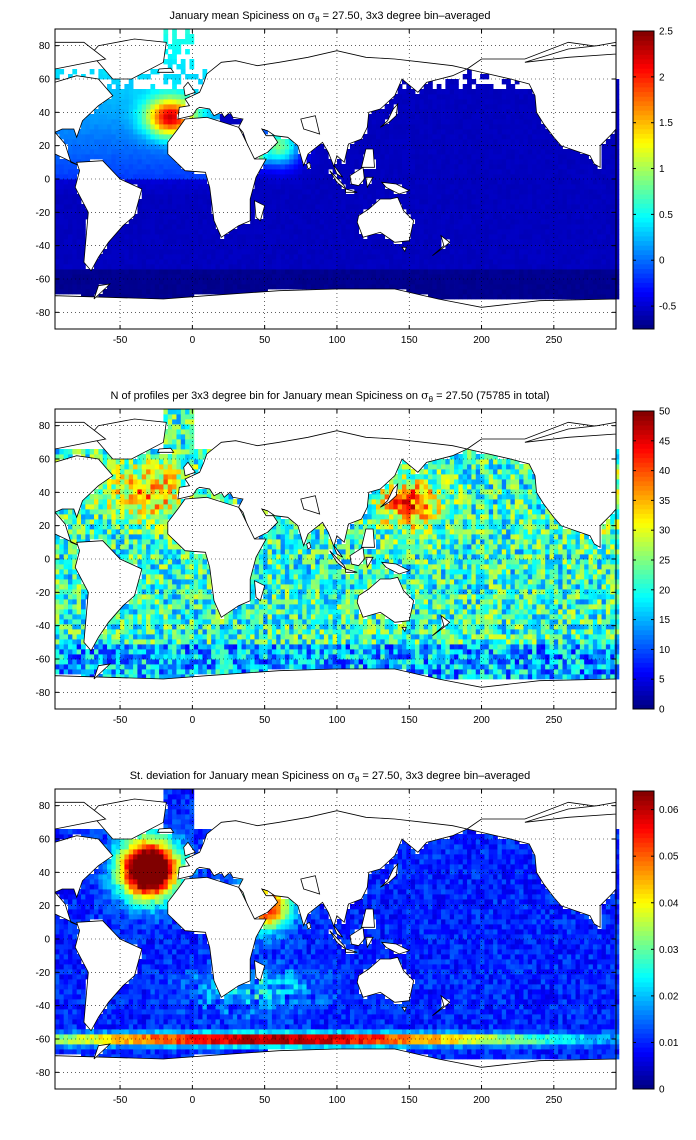  I want to click on colorbar-tick-label: 0, so click(662, 261).